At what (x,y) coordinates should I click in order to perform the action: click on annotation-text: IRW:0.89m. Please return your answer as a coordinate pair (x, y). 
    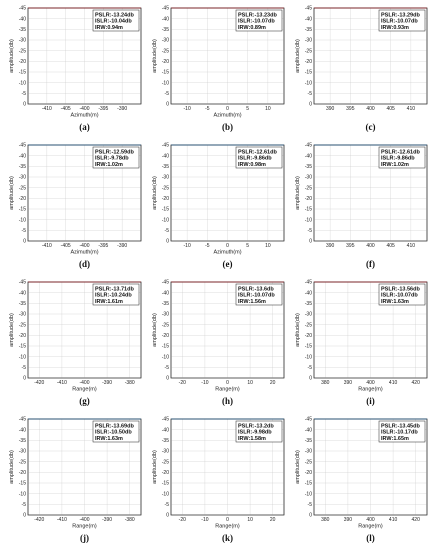
    Looking at the image, I should click on (252, 28).